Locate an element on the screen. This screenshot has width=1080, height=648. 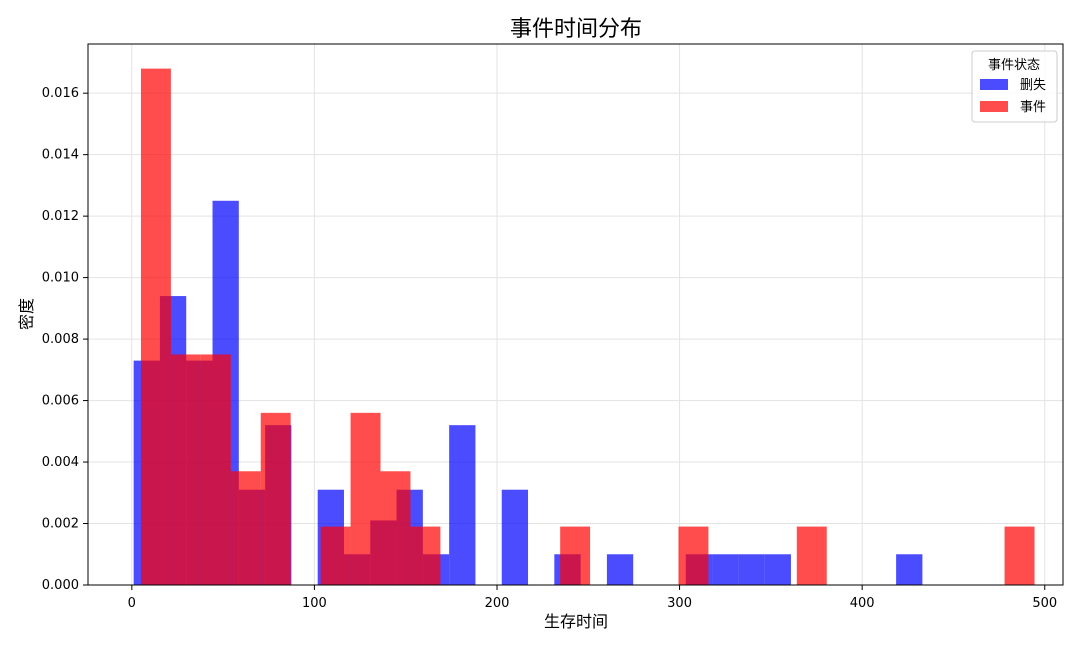
y-tick-label-3: 0.006 is located at coordinates (60, 401).